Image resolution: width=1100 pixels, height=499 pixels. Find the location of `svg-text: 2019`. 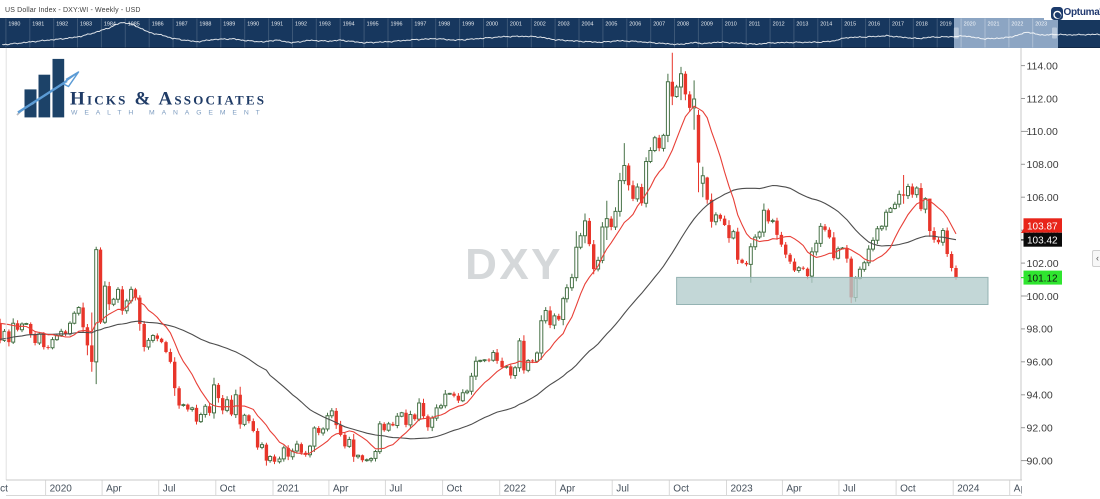

svg-text: 2019 is located at coordinates (946, 25).